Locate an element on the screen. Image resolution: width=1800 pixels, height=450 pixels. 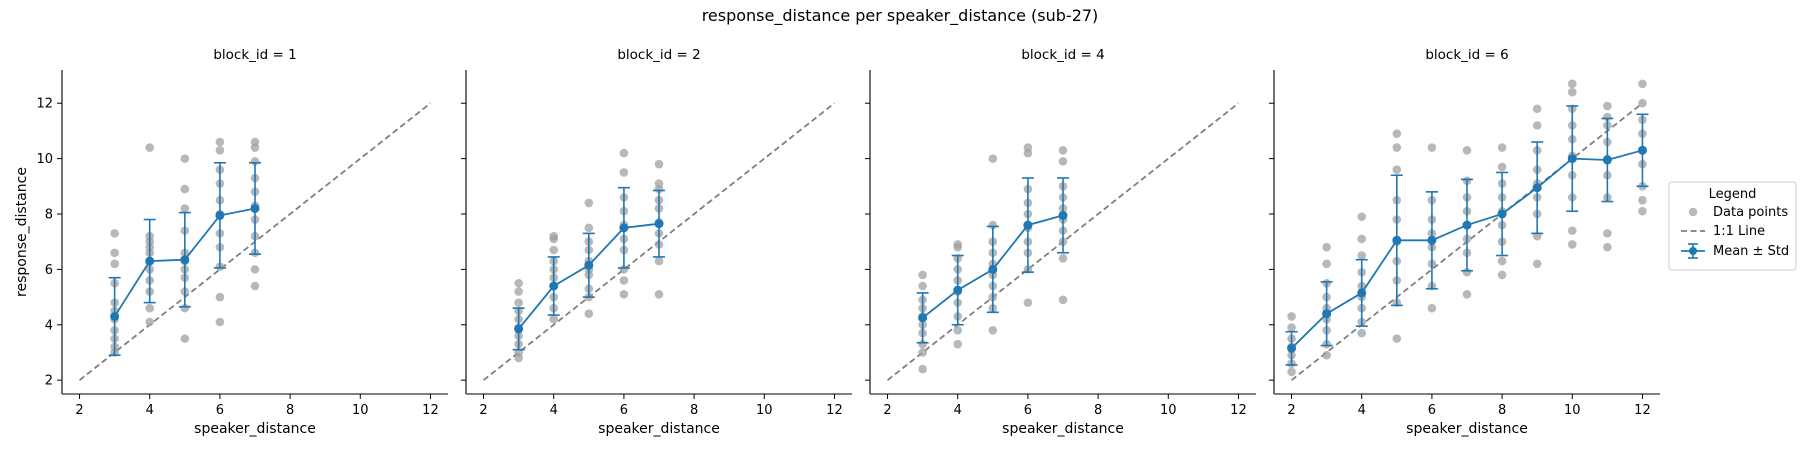
legend-label: Mean ± Std is located at coordinates (1751, 251).